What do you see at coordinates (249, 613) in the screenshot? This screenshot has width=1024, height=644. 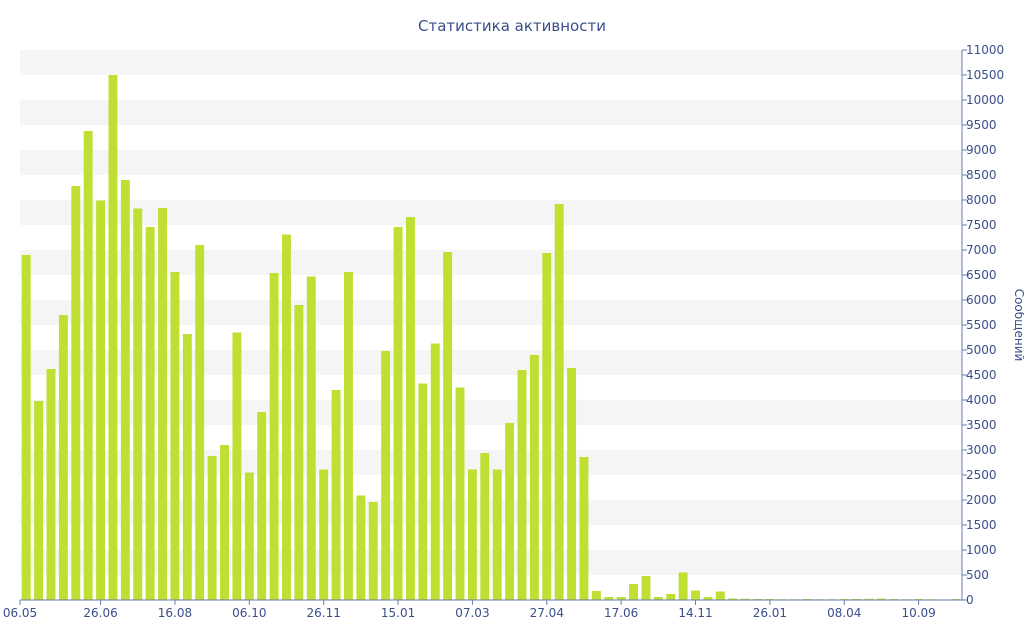 I see `x-tick-label: 06.10` at bounding box center [249, 613].